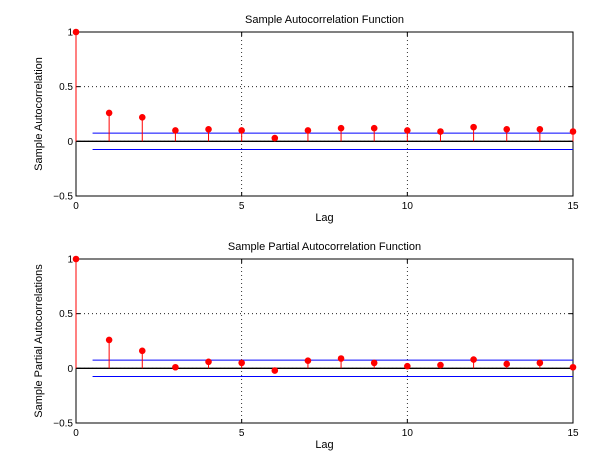 This screenshot has height=454, width=609. Describe the element at coordinates (39, 114) in the screenshot. I see `acf-ylabel: Sample Autocorrelation` at that location.